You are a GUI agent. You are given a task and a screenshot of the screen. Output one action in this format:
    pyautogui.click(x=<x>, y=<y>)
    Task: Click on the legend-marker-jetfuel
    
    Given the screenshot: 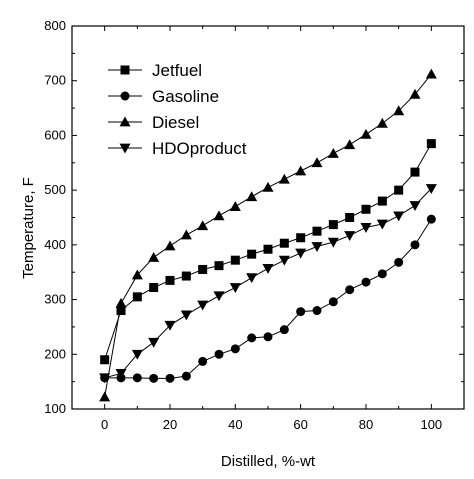 What is the action you would take?
    pyautogui.click(x=125, y=70)
    